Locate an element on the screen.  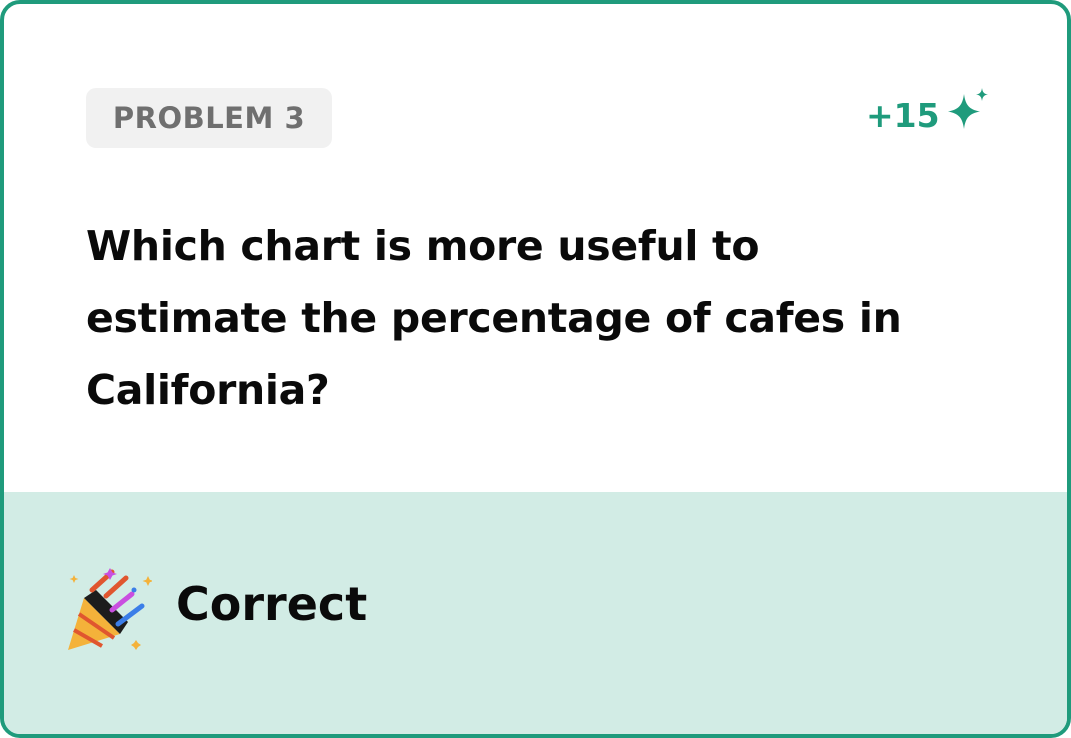
problem-number-badge: PROBLEM 3 is located at coordinates (209, 118).